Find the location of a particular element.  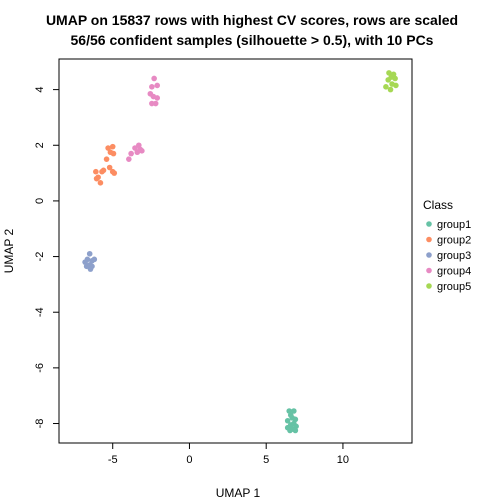

legend-marker-group2 is located at coordinates (429, 239).